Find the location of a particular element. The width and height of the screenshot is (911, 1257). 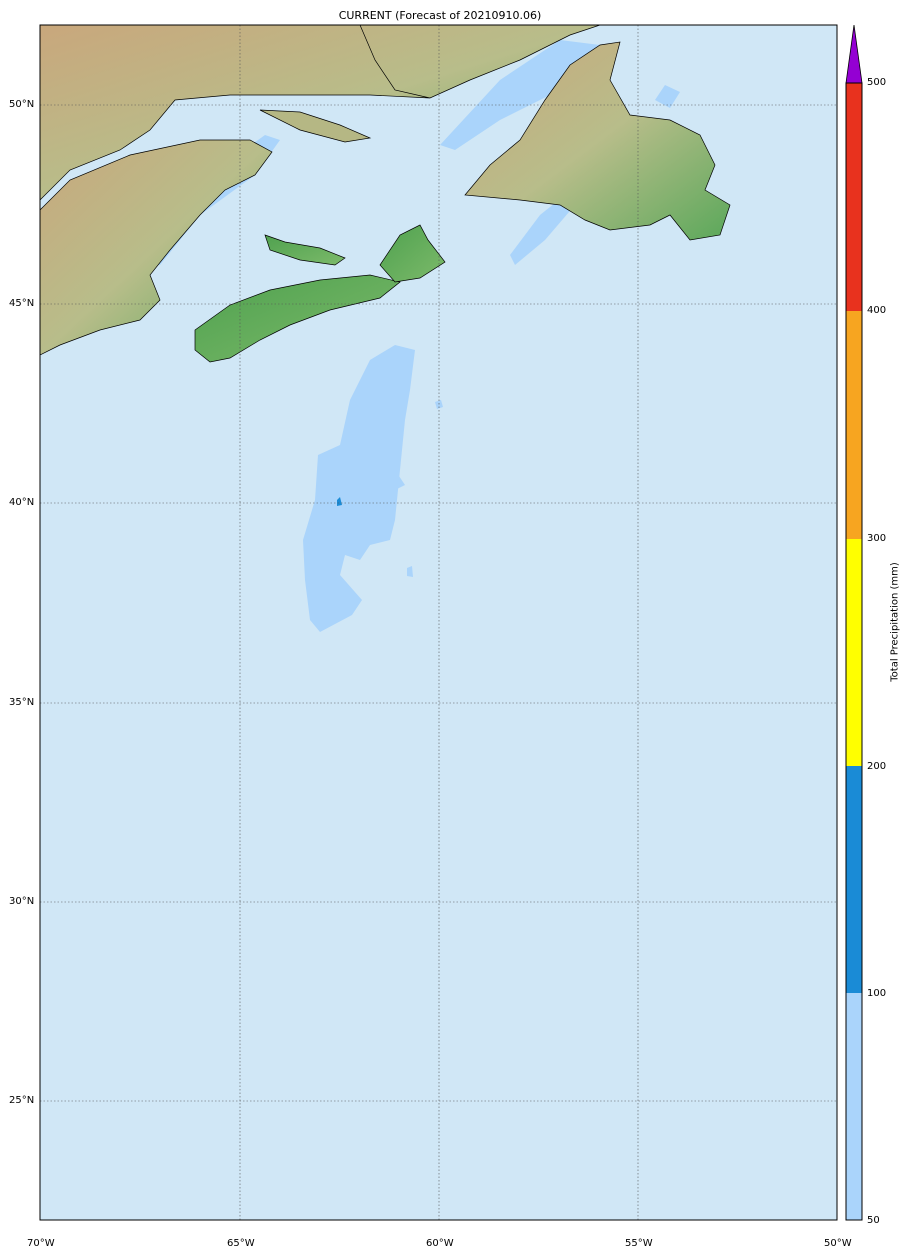

colorbar-tick: 500 is located at coordinates (877, 82).